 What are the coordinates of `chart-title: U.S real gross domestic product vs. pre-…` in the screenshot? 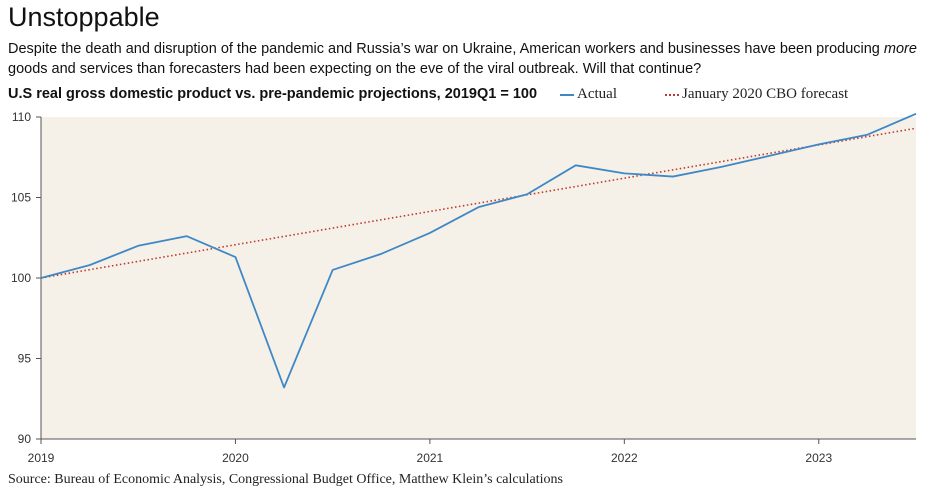 It's located at (273, 94).